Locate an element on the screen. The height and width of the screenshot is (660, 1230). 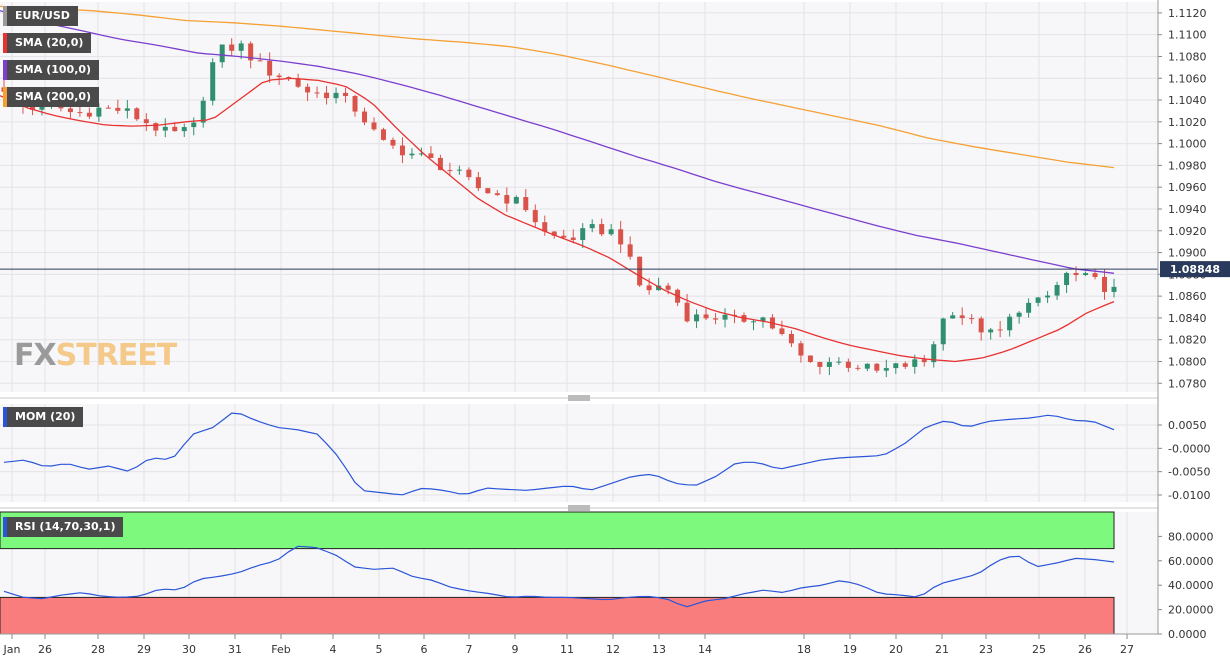
sma20-swatch is located at coordinates (5, 43).